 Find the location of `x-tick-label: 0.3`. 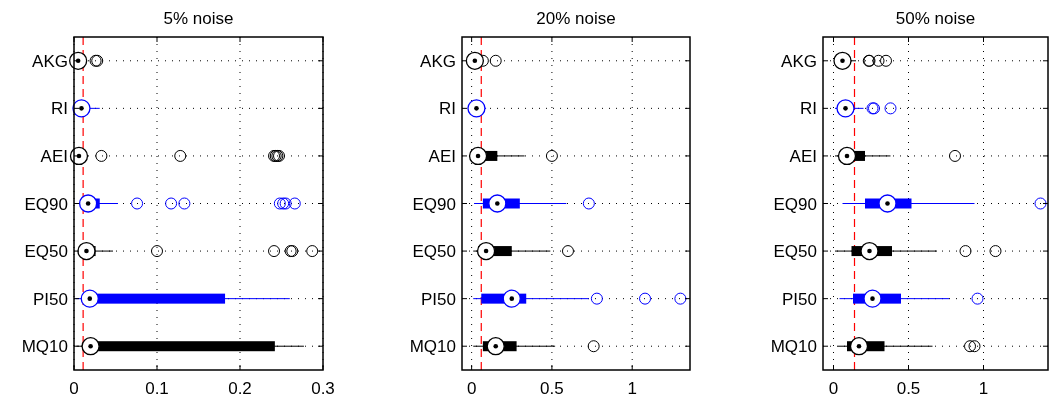

x-tick-label: 0.3 is located at coordinates (323, 388).